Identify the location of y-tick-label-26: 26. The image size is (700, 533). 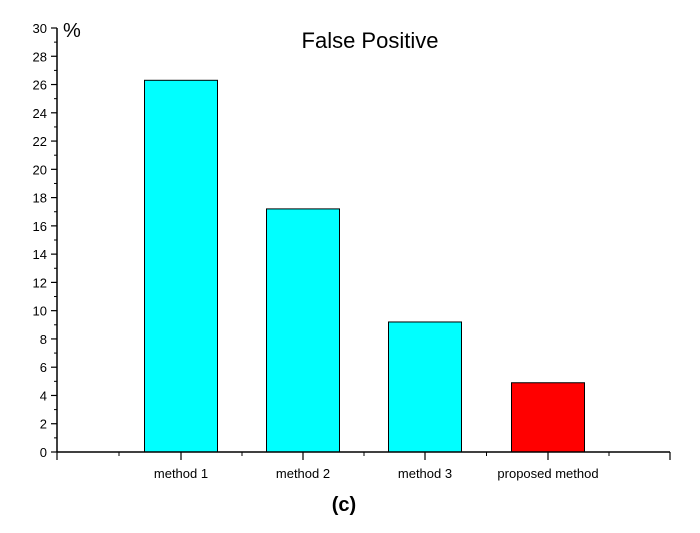
(40, 85).